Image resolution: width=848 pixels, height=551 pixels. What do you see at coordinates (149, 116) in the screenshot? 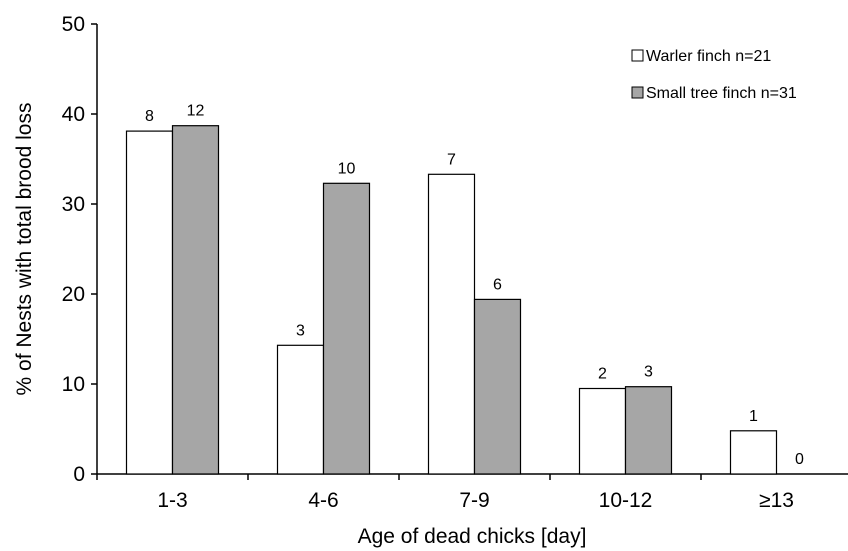
I see `data-label: 8` at bounding box center [149, 116].